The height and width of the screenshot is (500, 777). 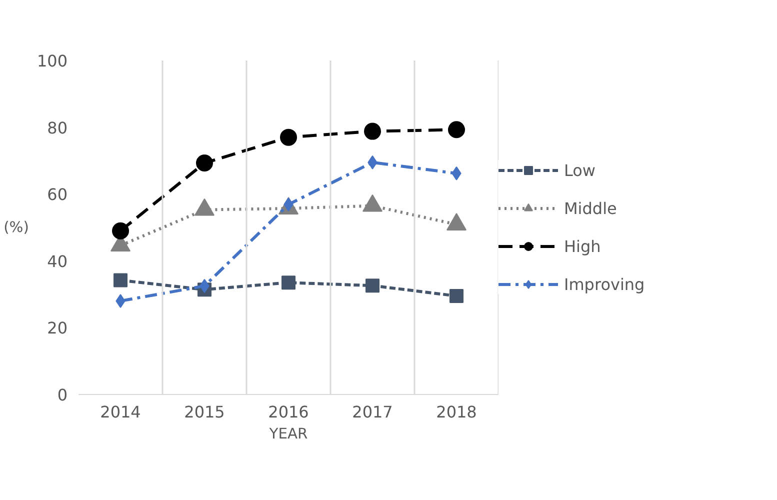 What do you see at coordinates (52, 61) in the screenshot?
I see `y-tick-label: 100` at bounding box center [52, 61].